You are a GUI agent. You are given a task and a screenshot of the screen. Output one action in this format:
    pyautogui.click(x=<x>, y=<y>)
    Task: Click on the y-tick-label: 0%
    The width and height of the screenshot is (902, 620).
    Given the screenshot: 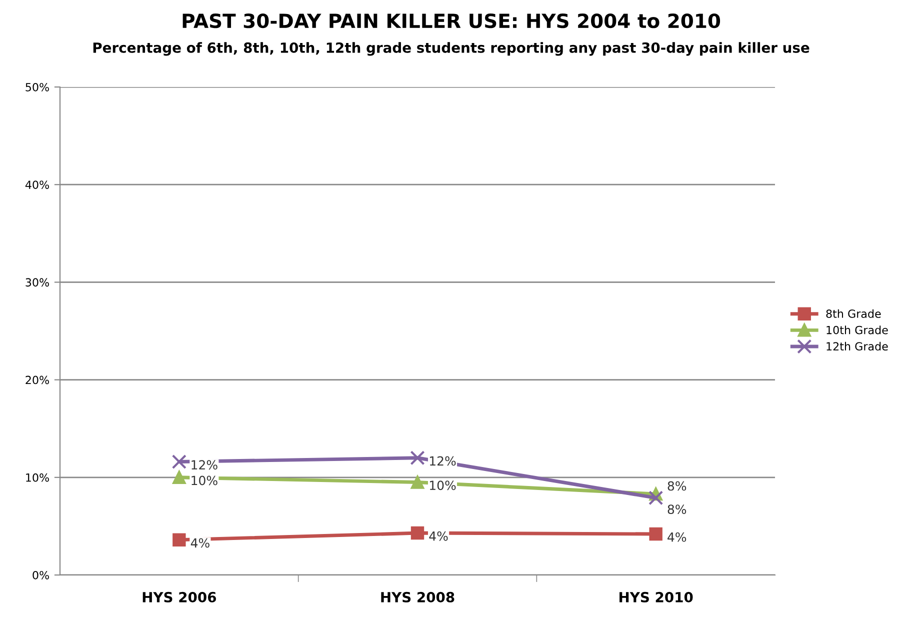 What is the action you would take?
    pyautogui.click(x=40, y=575)
    